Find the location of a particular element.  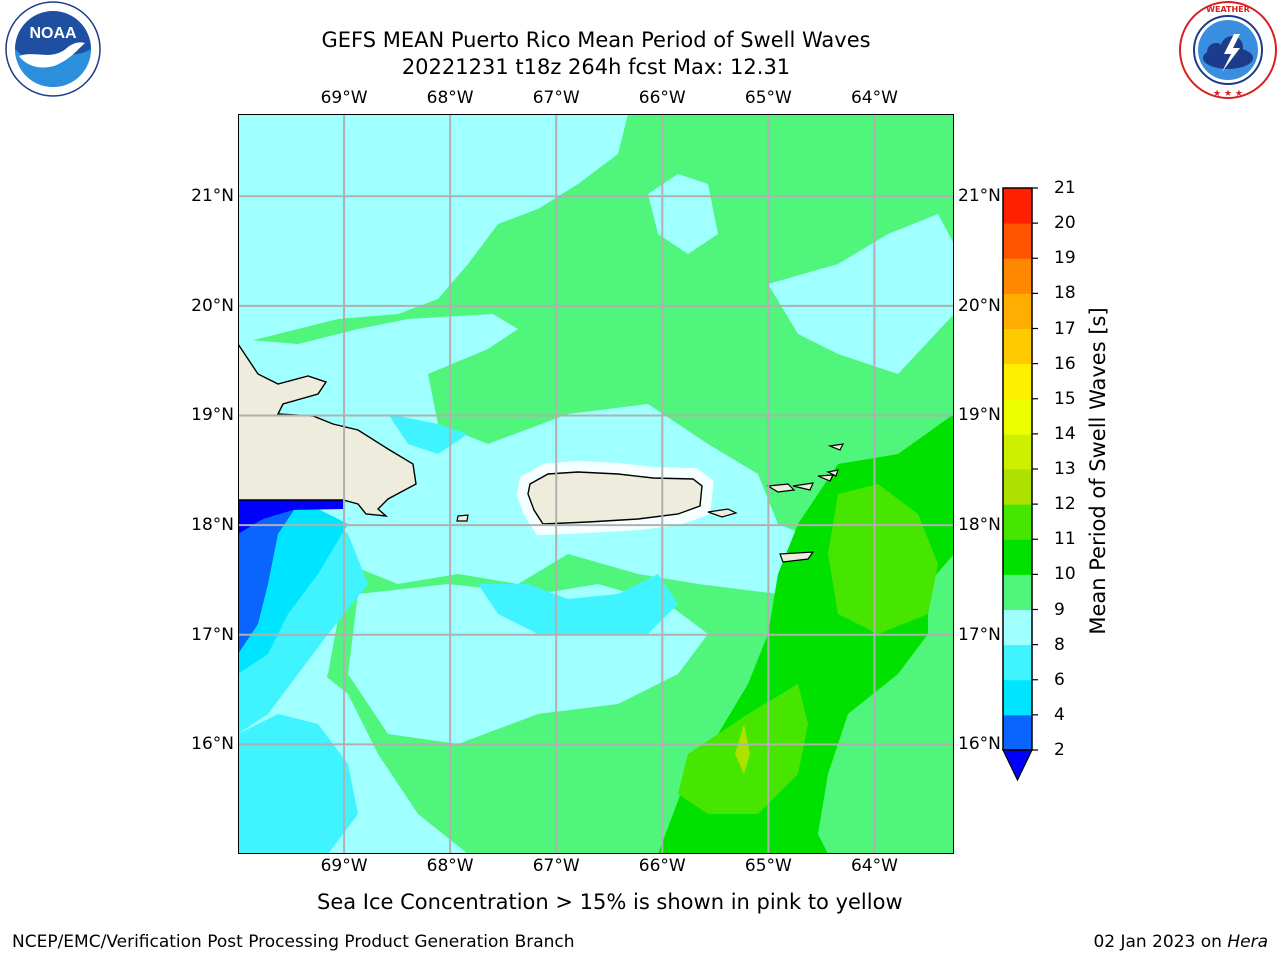

lat-label-right: 20°N is located at coordinates (979, 305).